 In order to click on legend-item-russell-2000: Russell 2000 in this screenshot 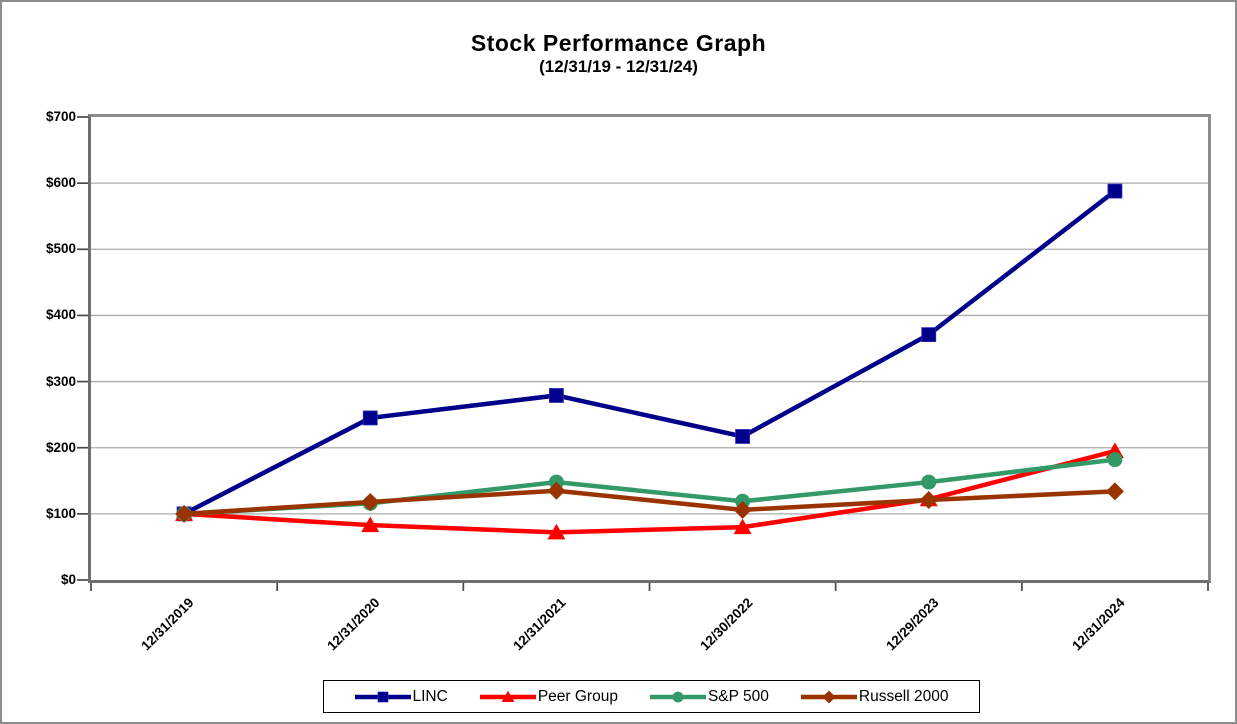, I will do `click(874, 696)`.